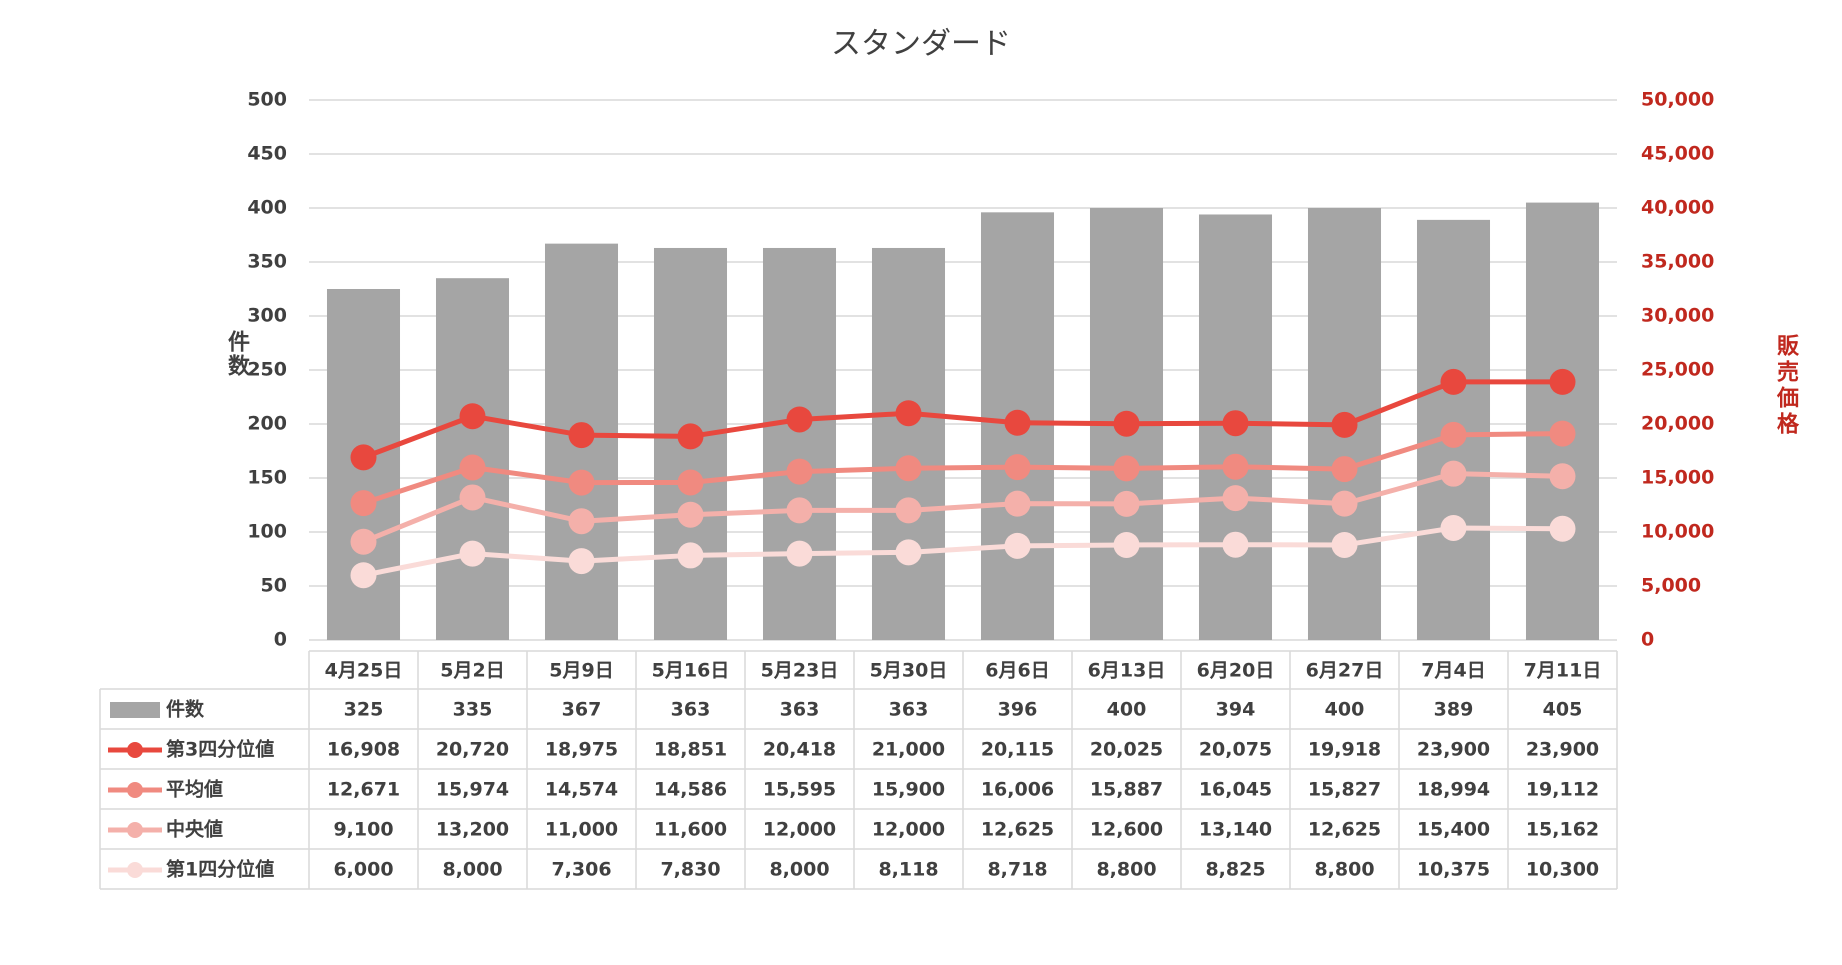 This screenshot has width=1842, height=965. What do you see at coordinates (473, 710) in the screenshot?
I see `table-value: 335` at bounding box center [473, 710].